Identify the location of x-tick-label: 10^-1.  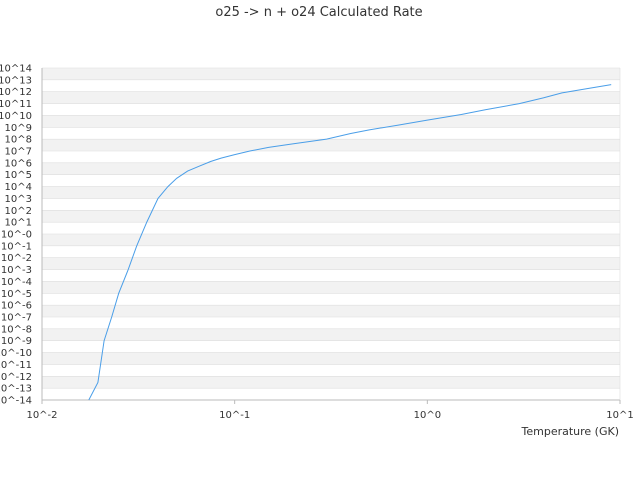
(234, 415).